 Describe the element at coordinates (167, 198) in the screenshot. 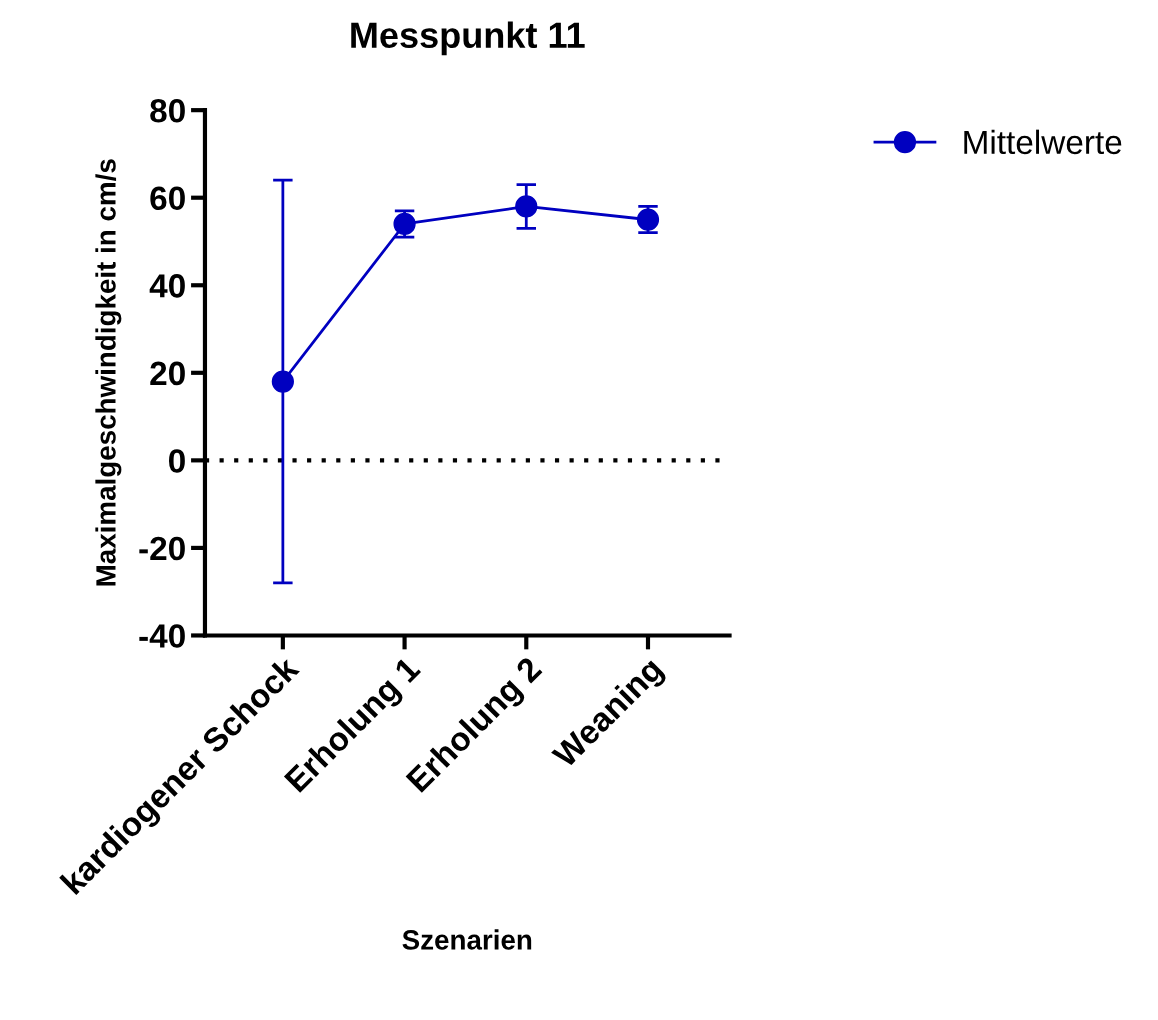

I see `y-tick-label: 60` at that location.